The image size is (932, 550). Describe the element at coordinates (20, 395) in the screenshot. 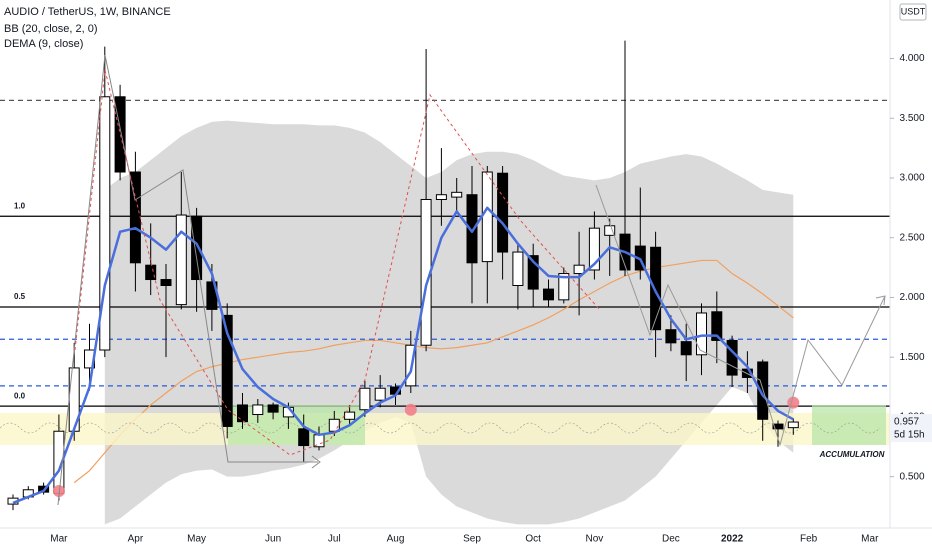

I see `fib-level-label: 0.0` at that location.